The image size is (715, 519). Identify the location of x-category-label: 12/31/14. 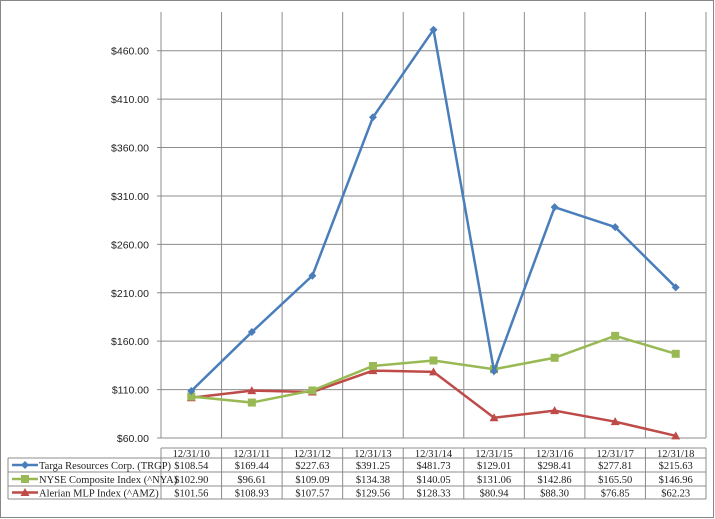
(434, 454).